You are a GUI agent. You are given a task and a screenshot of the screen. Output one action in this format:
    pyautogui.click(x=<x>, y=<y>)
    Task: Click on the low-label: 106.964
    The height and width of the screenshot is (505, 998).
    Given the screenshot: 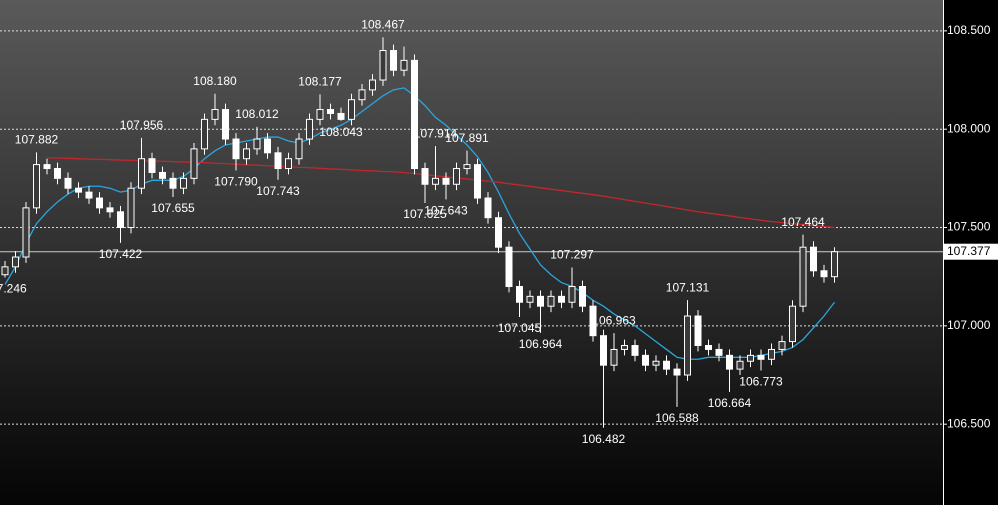 What is the action you would take?
    pyautogui.click(x=541, y=344)
    